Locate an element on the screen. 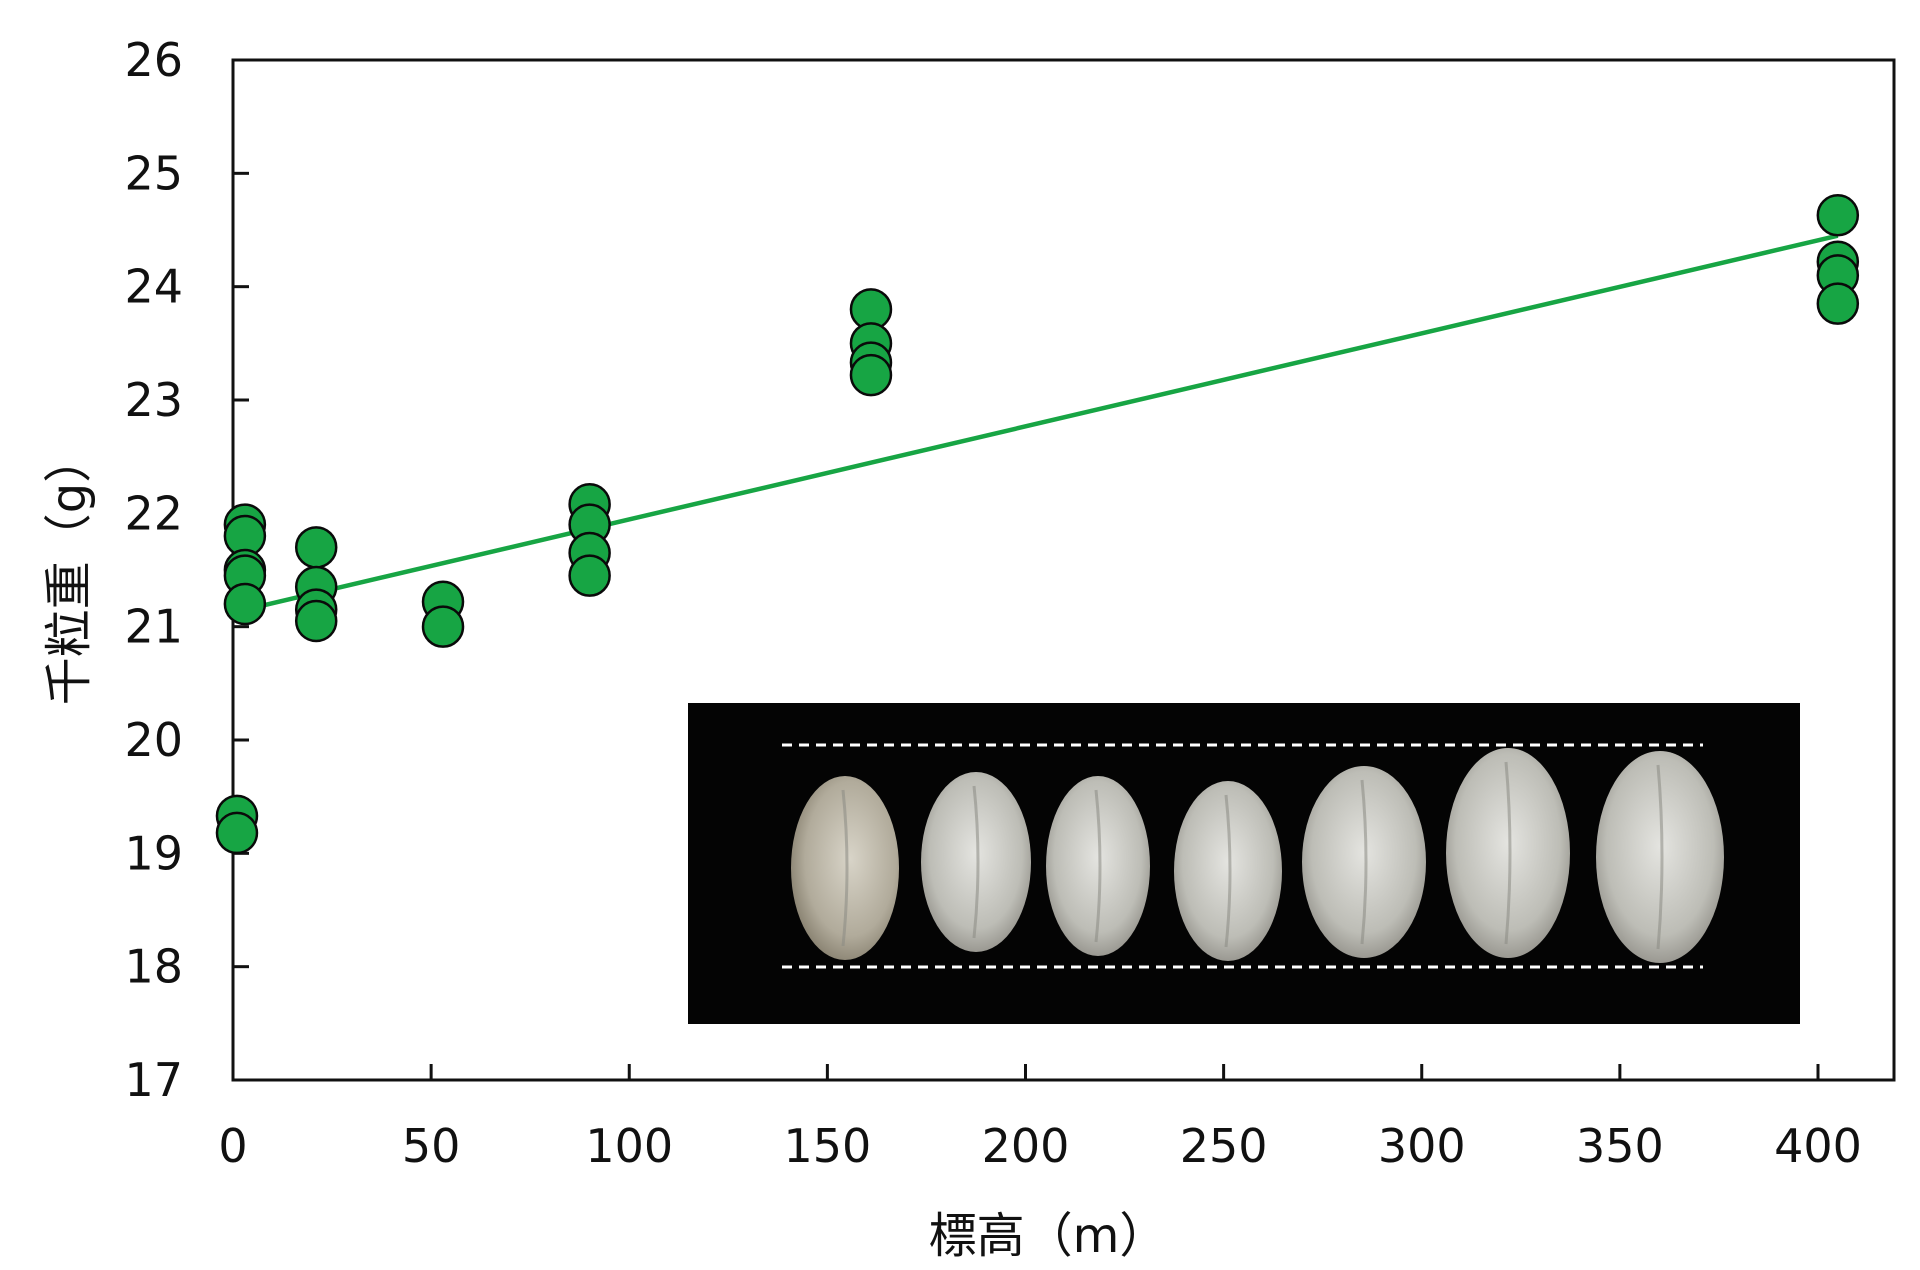  x-axis-label: 標高（m） is located at coordinates (1048, 1236).